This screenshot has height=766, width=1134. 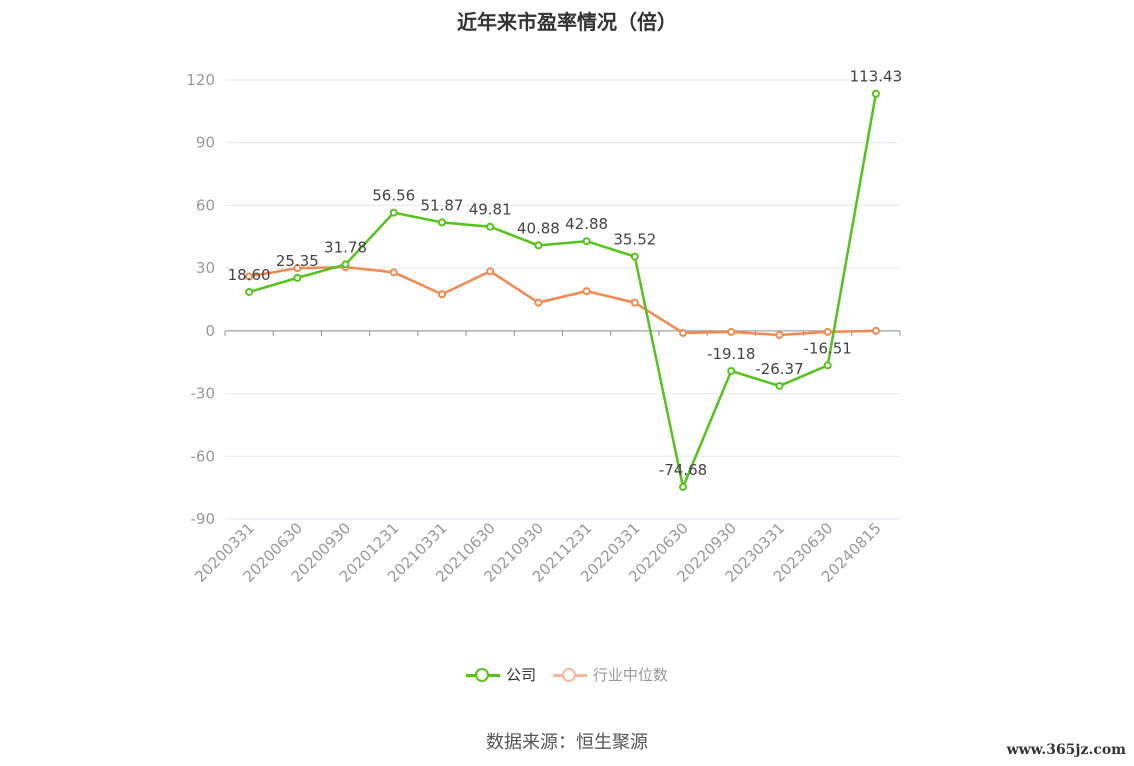 I want to click on y-tick-label: 0, so click(x=210, y=331).